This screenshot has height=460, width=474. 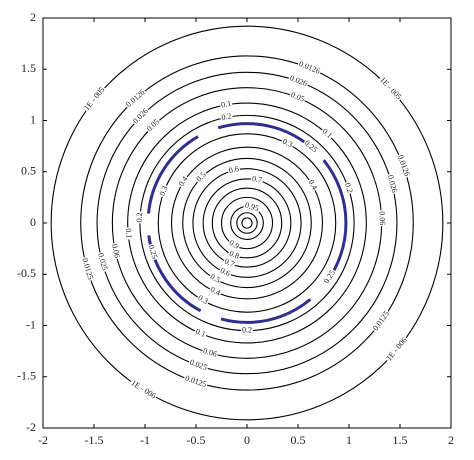 I want to click on x-tick-label: 1.5, so click(x=400, y=440).